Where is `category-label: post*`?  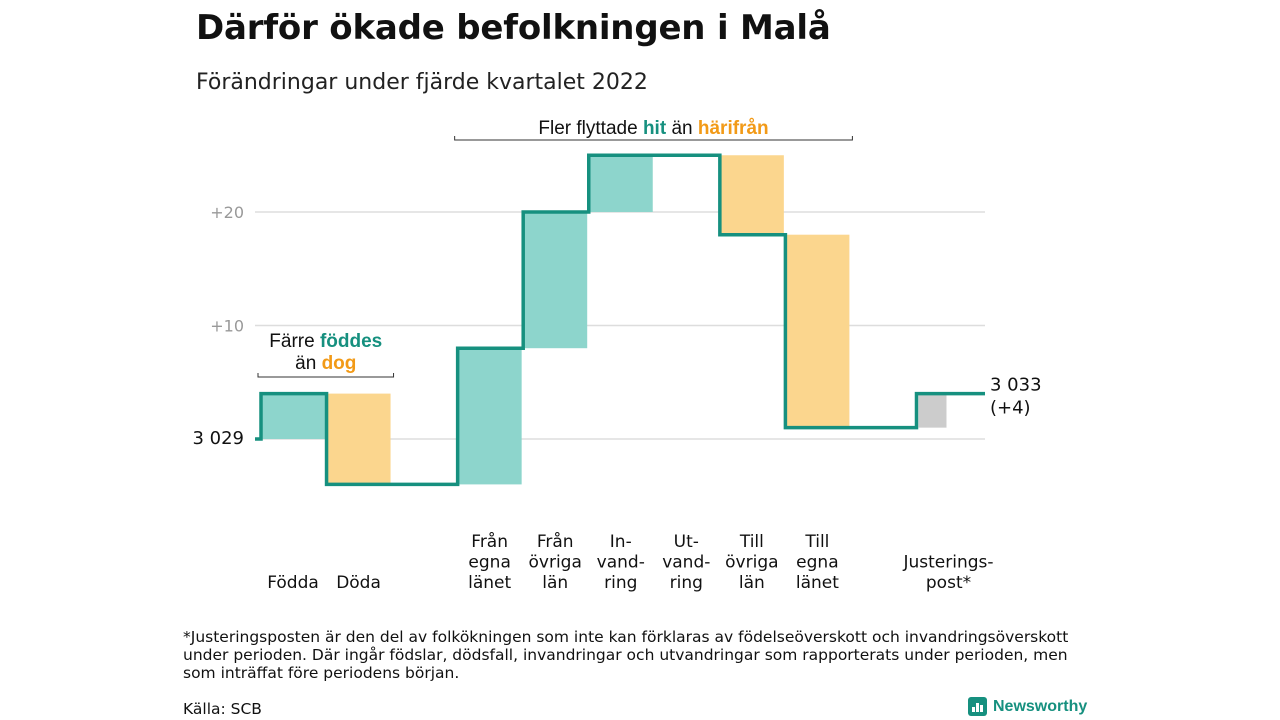 category-label: post* is located at coordinates (948, 583).